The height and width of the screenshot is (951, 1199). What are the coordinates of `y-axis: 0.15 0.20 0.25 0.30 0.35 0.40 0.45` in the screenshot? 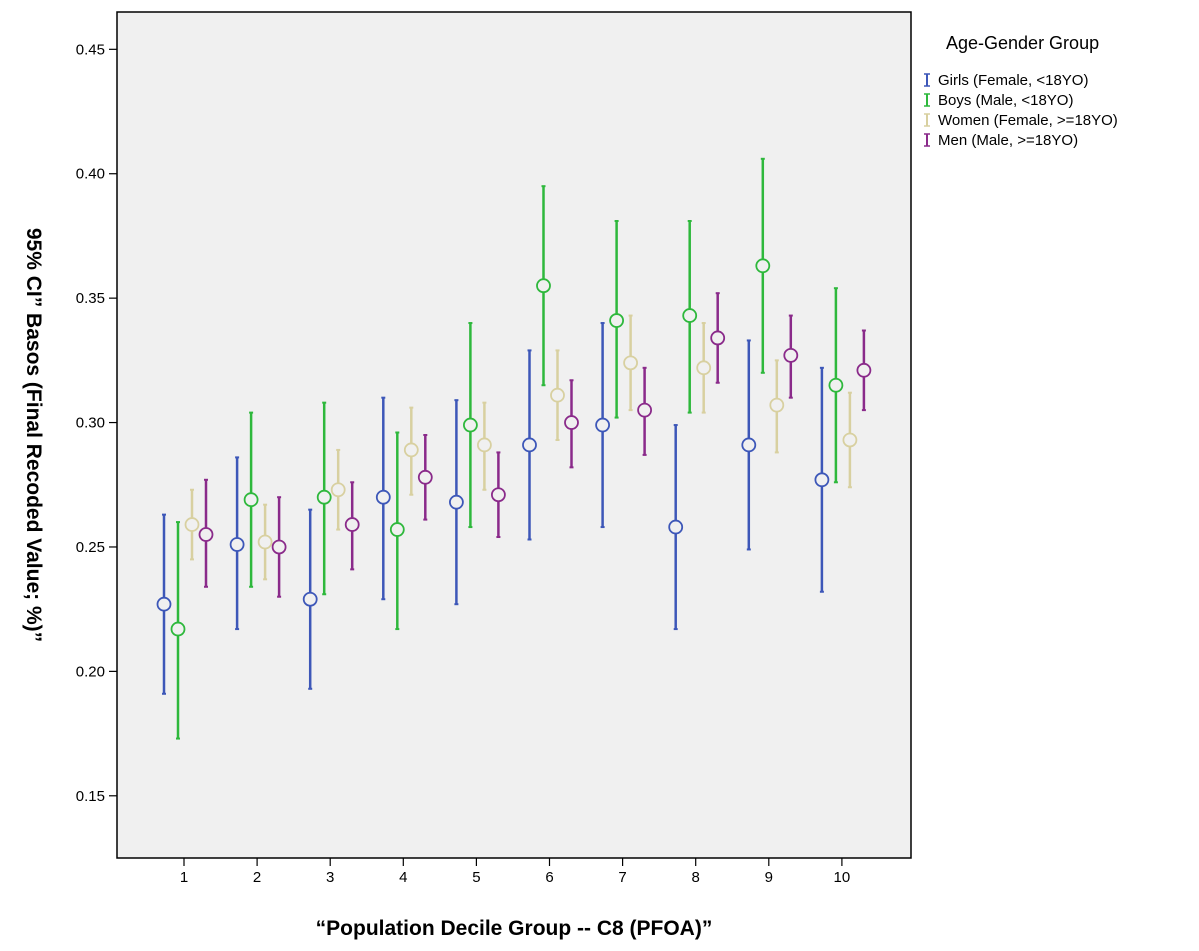 It's located at (96, 423).